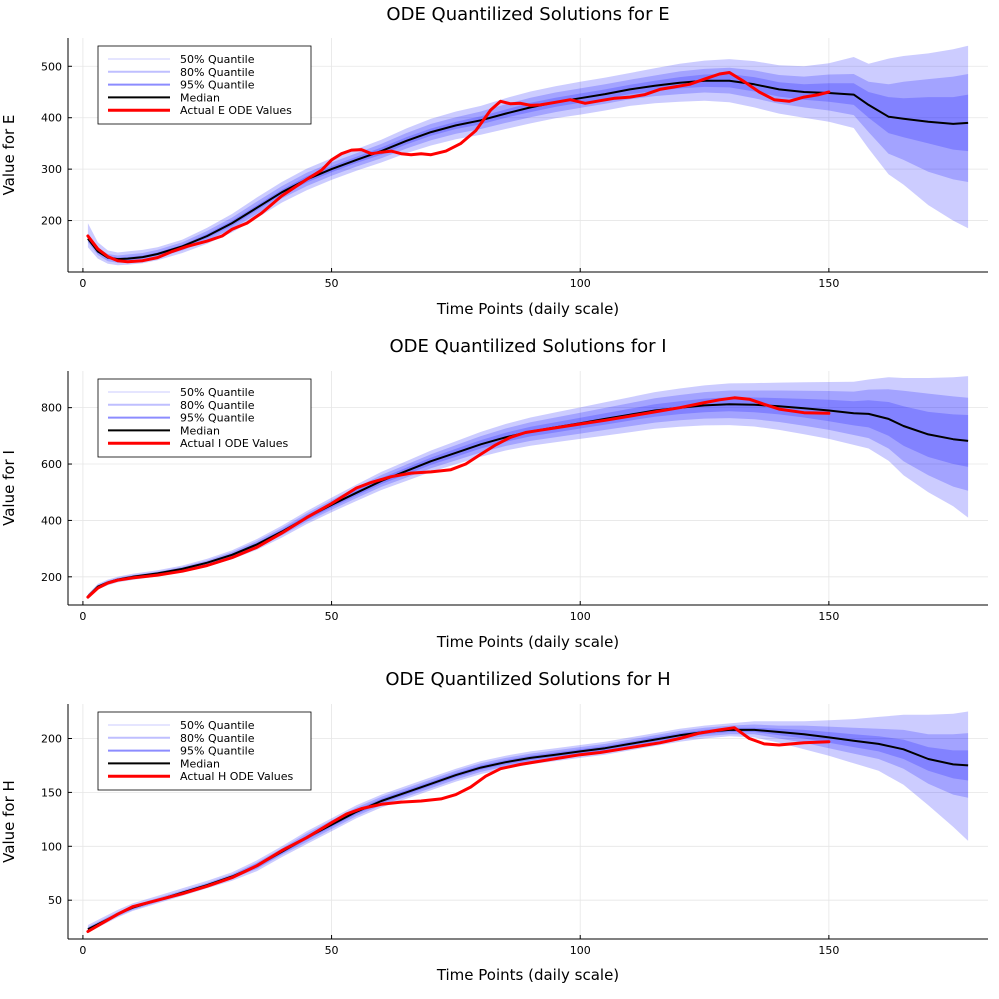  I want to click on y-tick-label: 150, so click(51, 792).